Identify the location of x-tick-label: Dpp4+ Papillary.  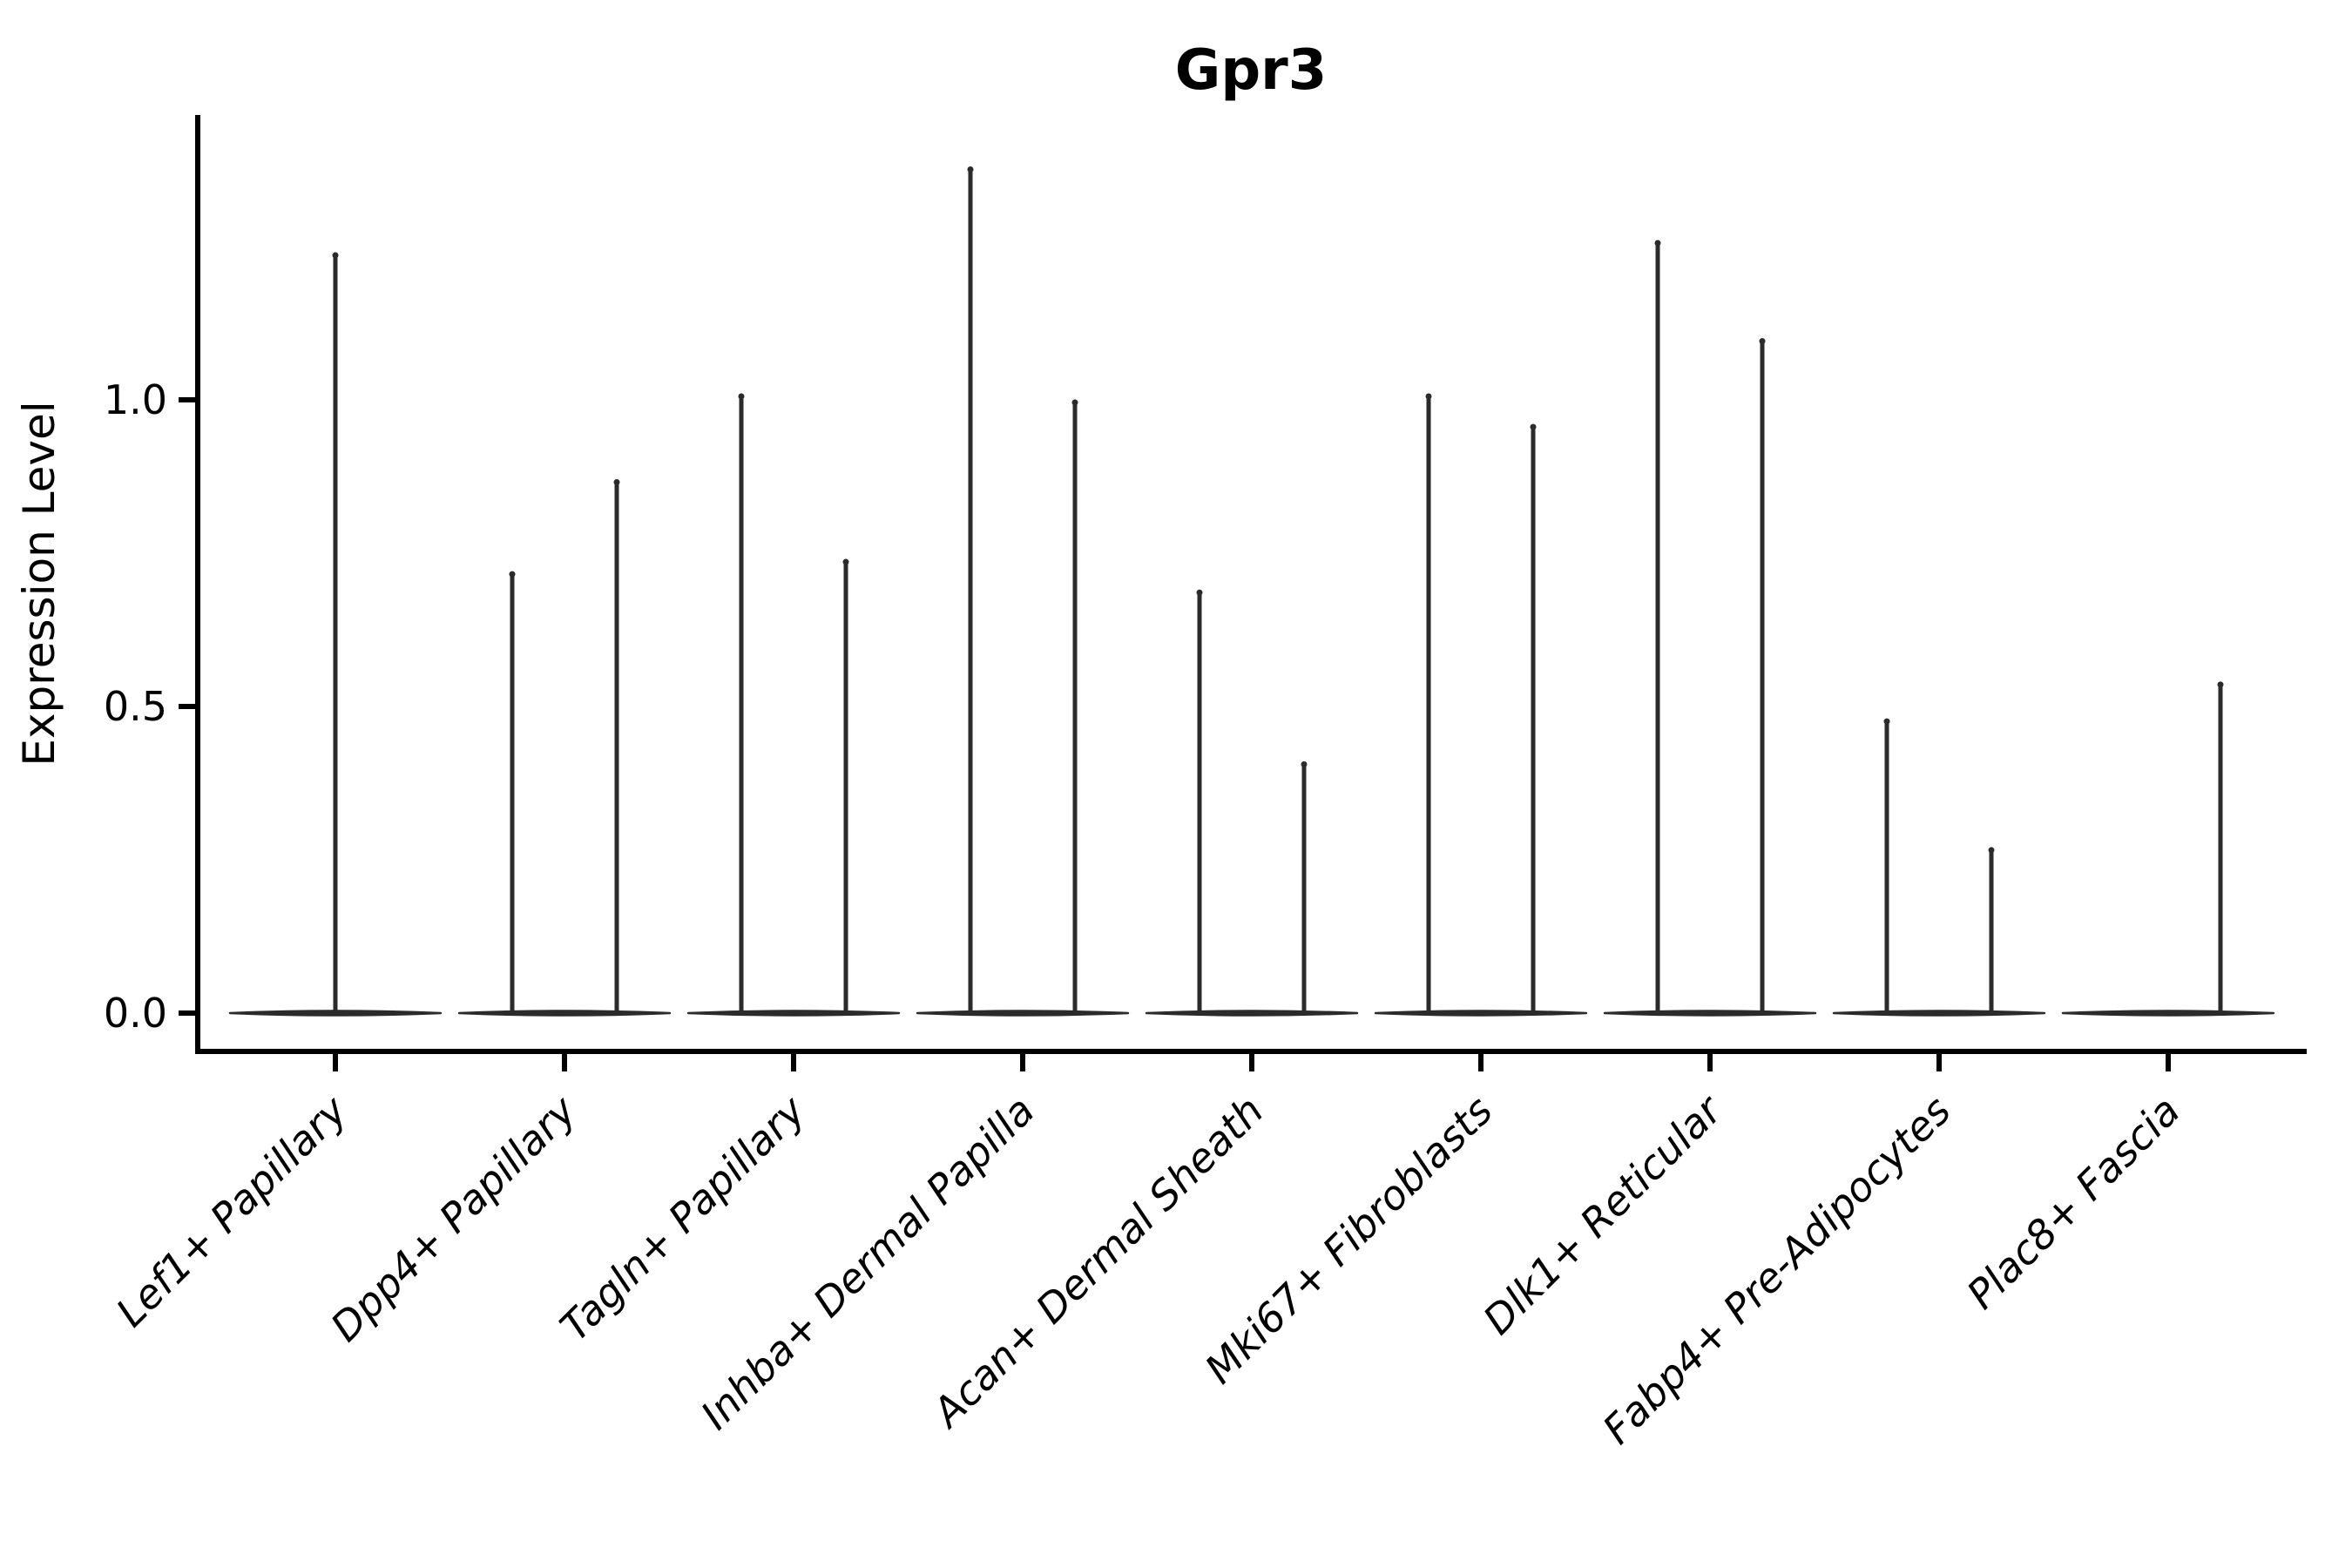
(453, 1218).